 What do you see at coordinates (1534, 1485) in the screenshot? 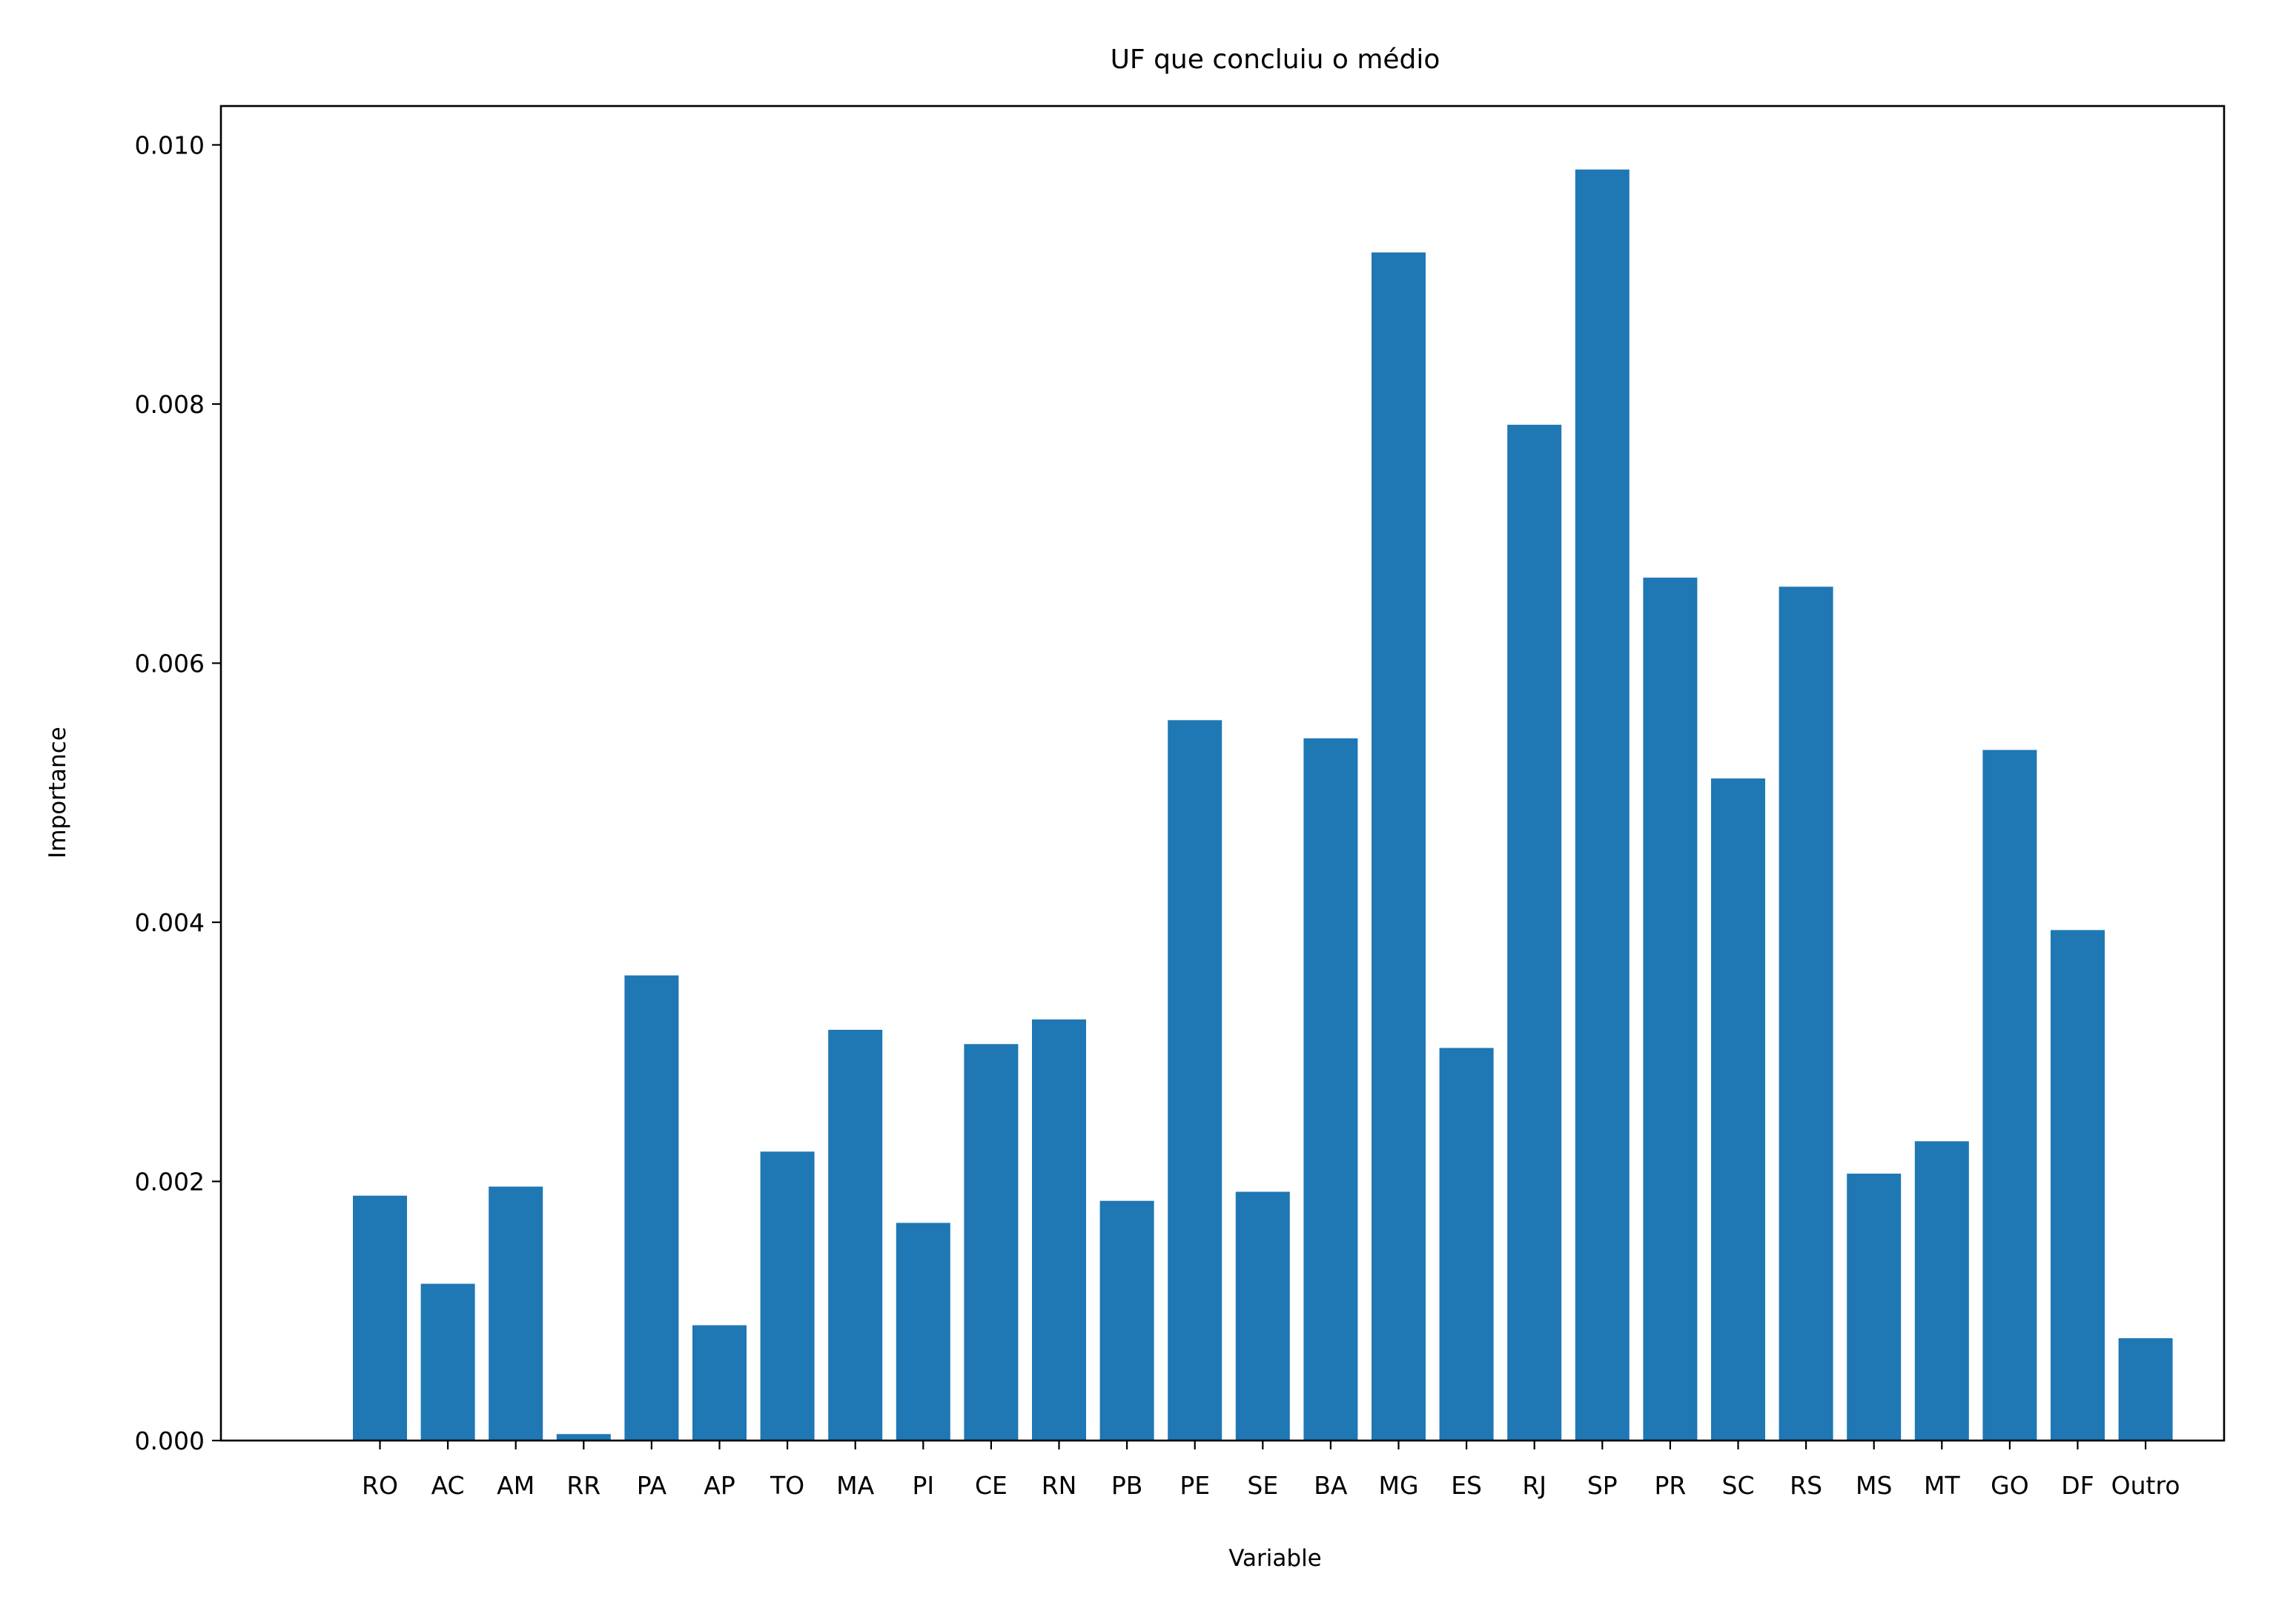
I see `x-tick-label: RJ` at bounding box center [1534, 1485].